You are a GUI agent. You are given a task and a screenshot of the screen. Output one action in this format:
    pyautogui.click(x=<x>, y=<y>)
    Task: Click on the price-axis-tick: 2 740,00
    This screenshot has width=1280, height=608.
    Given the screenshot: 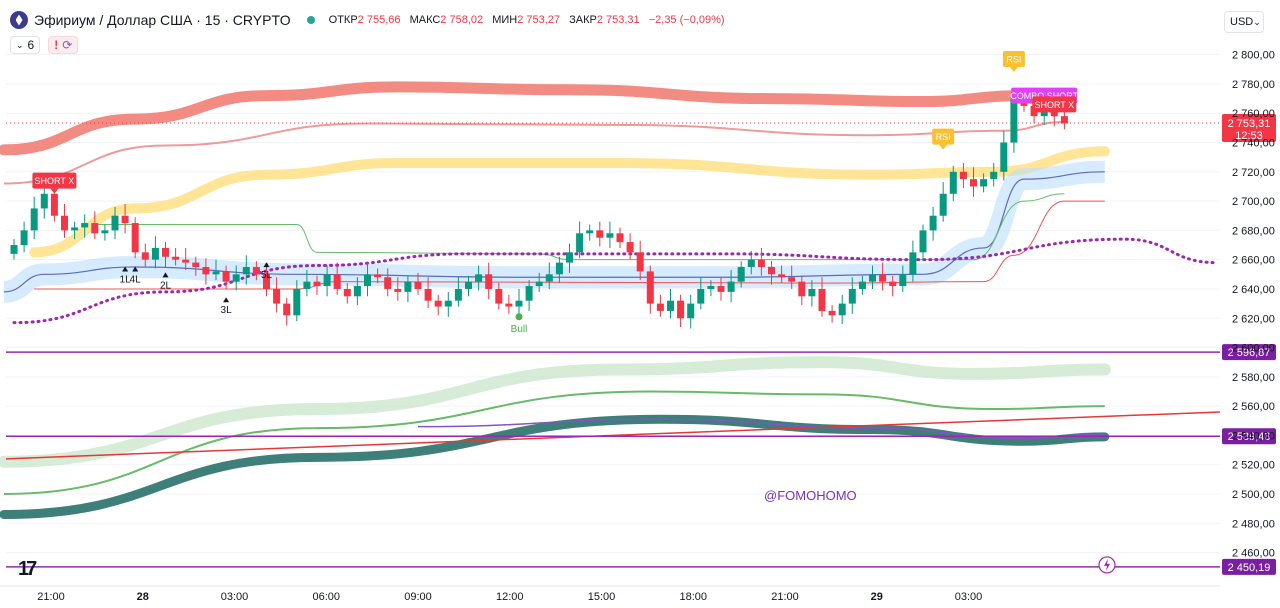 What is the action you would take?
    pyautogui.click(x=1253, y=144)
    